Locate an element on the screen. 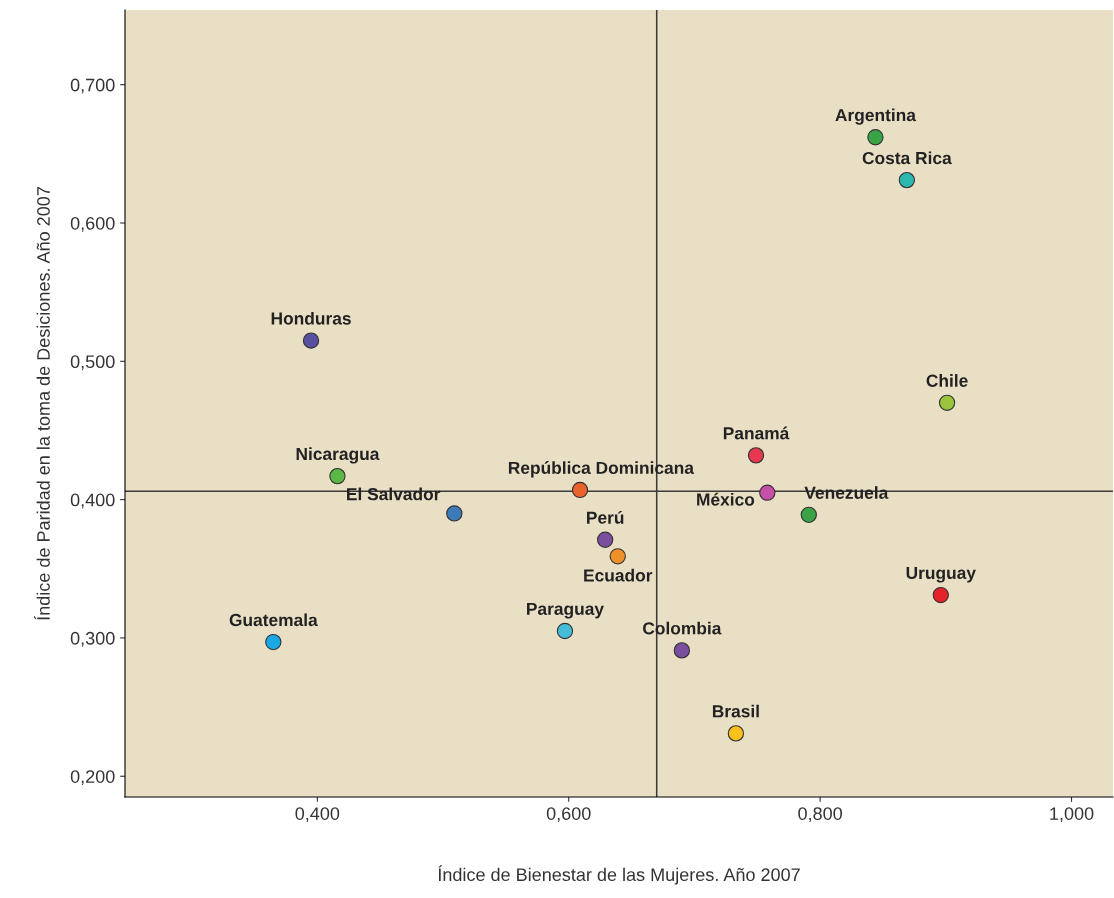 This screenshot has height=898, width=1114. series-label: Honduras is located at coordinates (311, 318).